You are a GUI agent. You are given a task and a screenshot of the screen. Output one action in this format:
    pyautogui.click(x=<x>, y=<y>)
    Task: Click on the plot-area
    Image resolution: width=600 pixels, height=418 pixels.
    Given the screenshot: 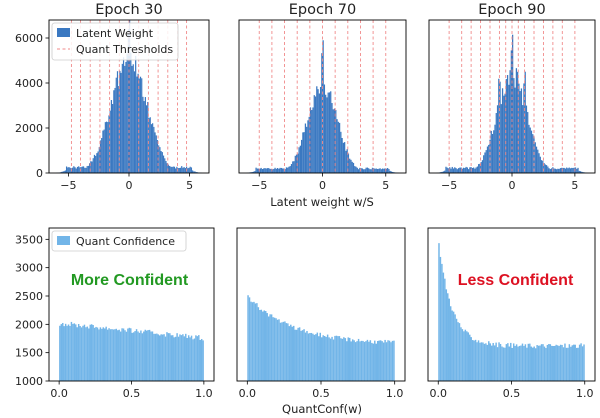 What is the action you would take?
    pyautogui.click(x=322, y=96)
    